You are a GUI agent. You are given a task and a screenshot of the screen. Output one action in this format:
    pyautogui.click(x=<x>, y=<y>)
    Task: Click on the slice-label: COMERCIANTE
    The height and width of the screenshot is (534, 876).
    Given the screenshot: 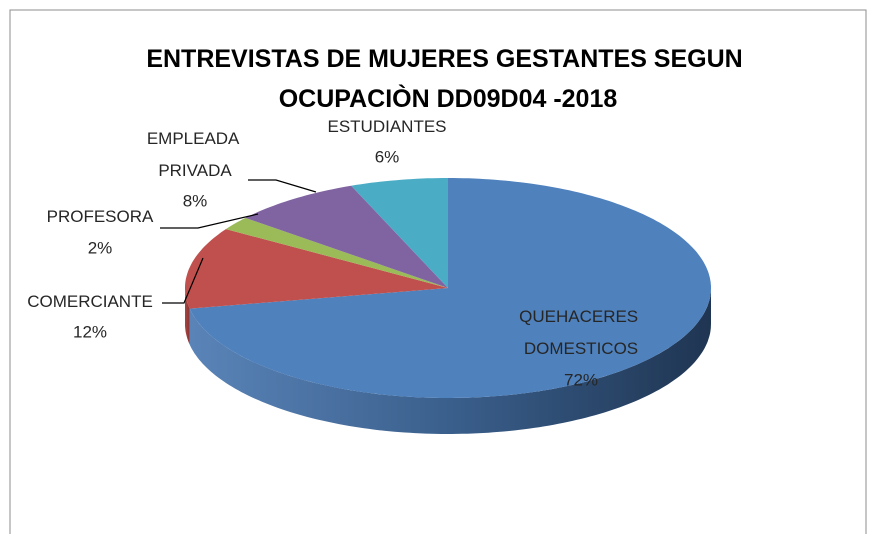 What is the action you would take?
    pyautogui.click(x=90, y=301)
    